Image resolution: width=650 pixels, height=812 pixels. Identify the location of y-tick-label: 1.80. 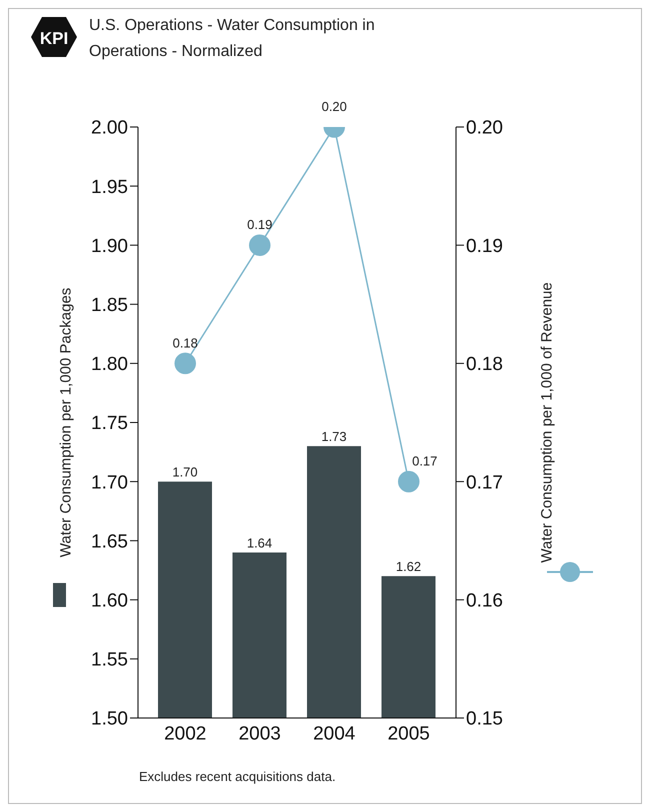
(109, 365).